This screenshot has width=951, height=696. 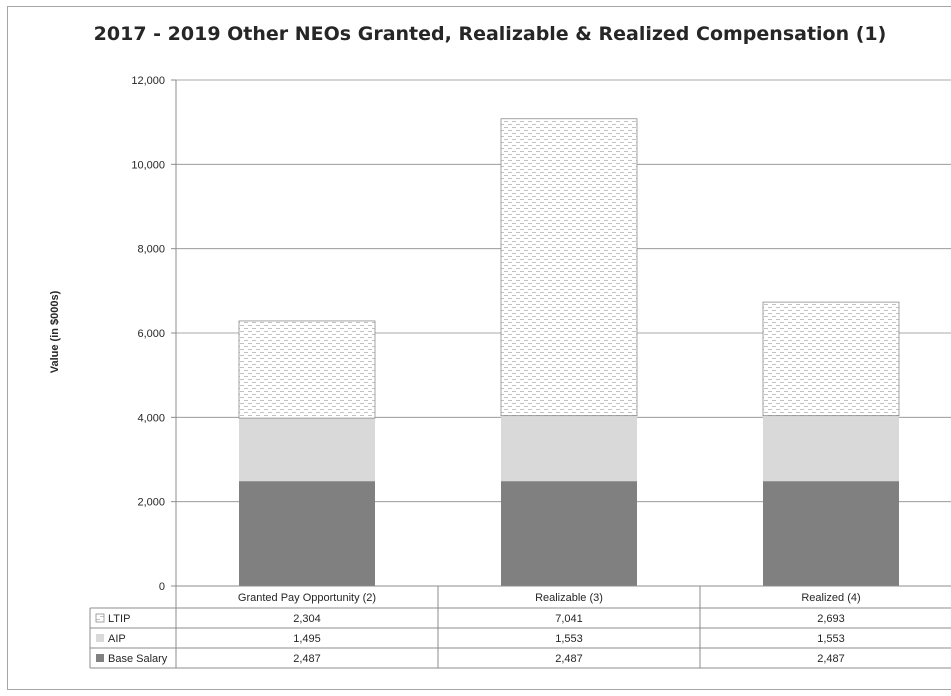 What do you see at coordinates (307, 619) in the screenshot?
I see `data-label: 2,304` at bounding box center [307, 619].